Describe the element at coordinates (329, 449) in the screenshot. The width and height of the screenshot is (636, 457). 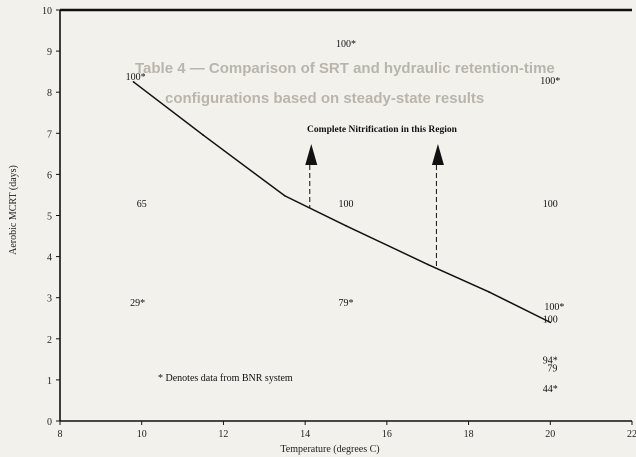
I see `x-axis-title: Temperature (degrees C)` at that location.